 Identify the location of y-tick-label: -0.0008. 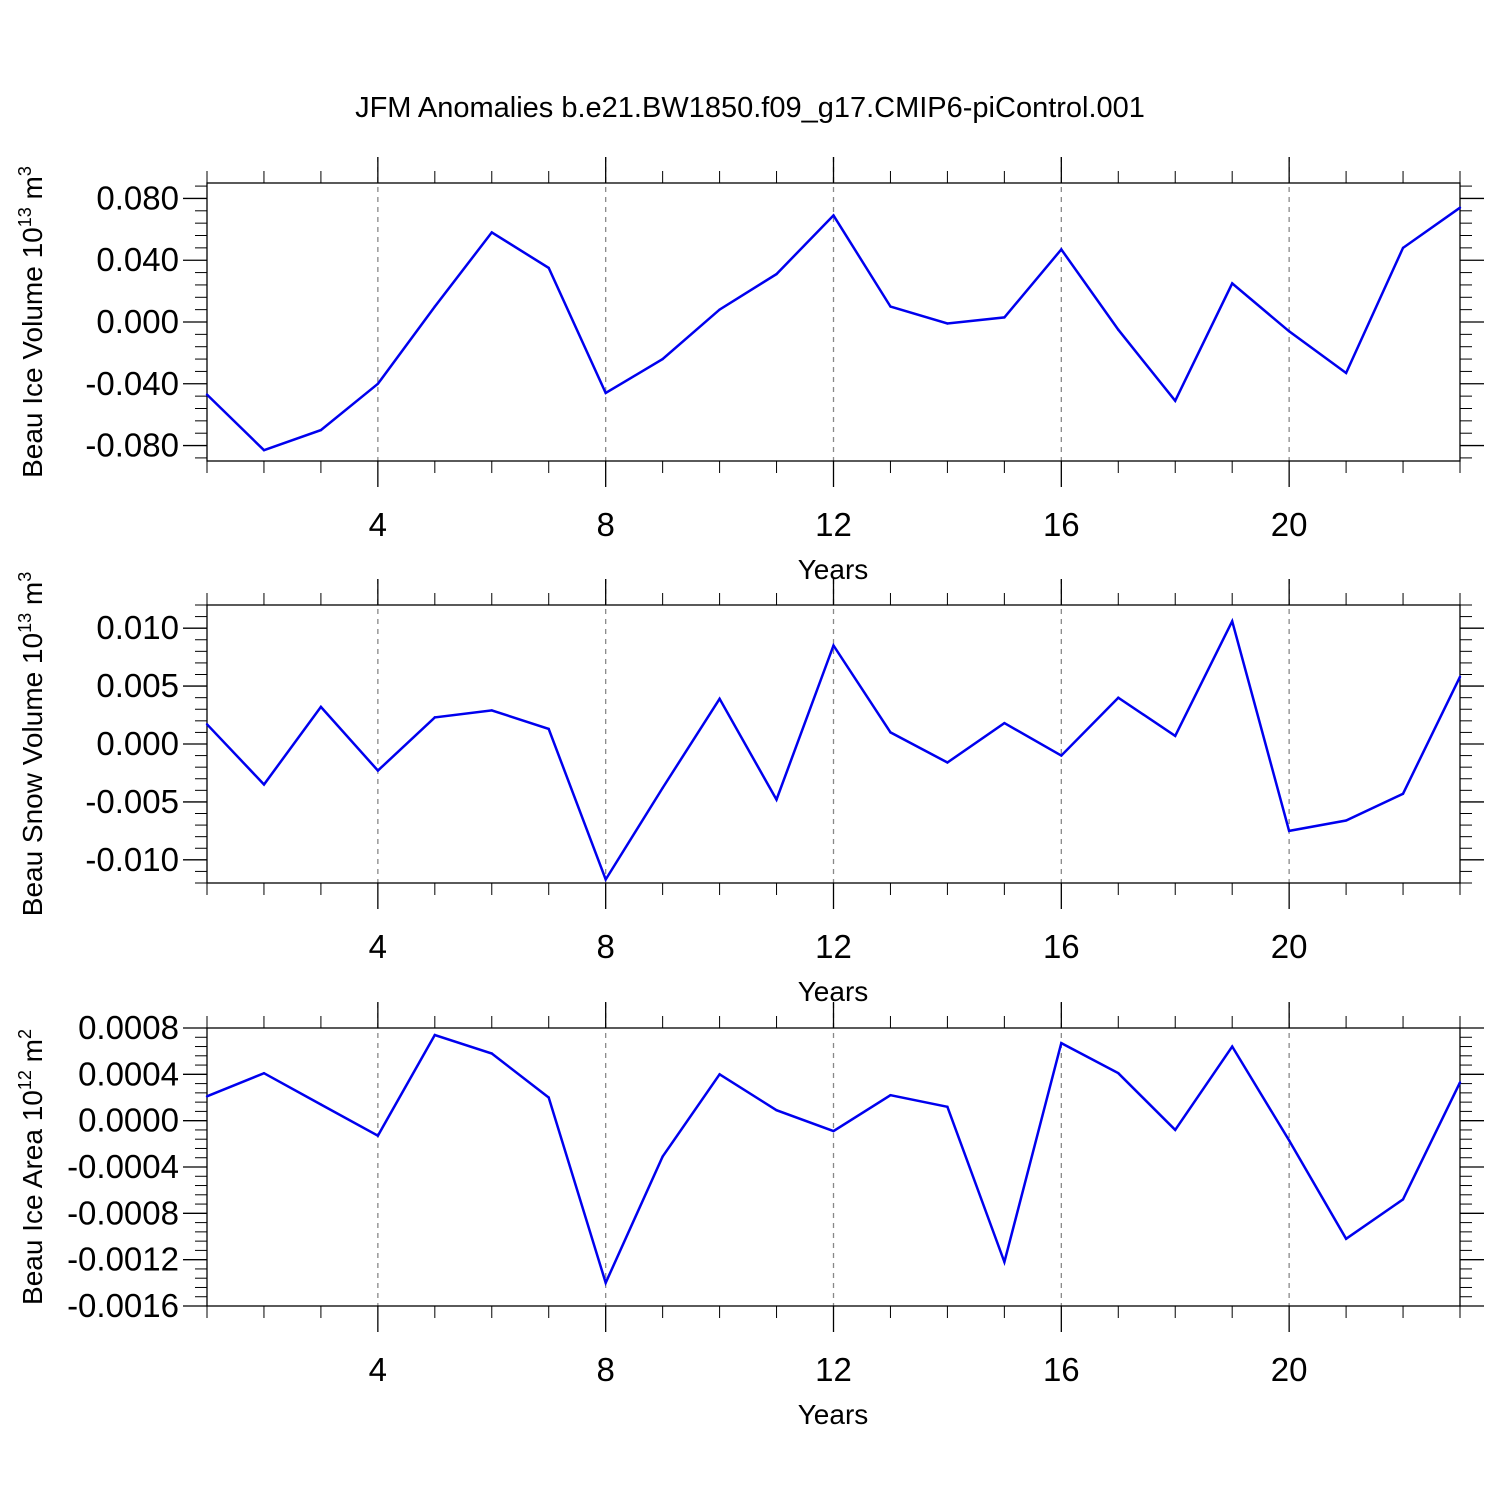
(123, 1212).